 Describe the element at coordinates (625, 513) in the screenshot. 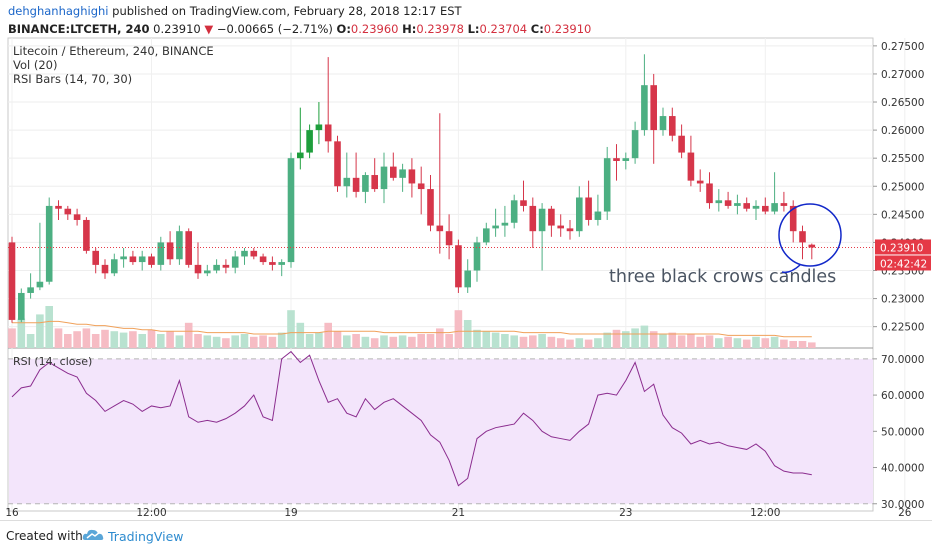

I see `time-tick-label: 23` at that location.